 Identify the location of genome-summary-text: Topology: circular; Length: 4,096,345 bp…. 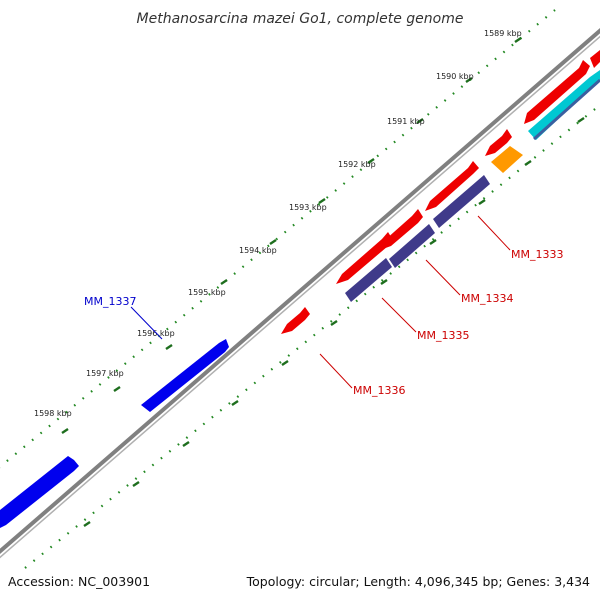
(418, 581).